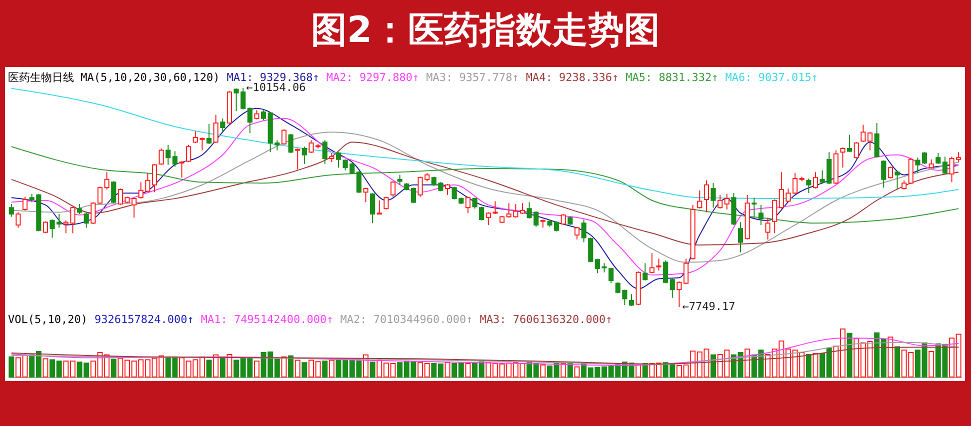 This screenshot has height=426, width=971. What do you see at coordinates (276, 87) in the screenshot?
I see `annotation: ←10154.06` at bounding box center [276, 87].